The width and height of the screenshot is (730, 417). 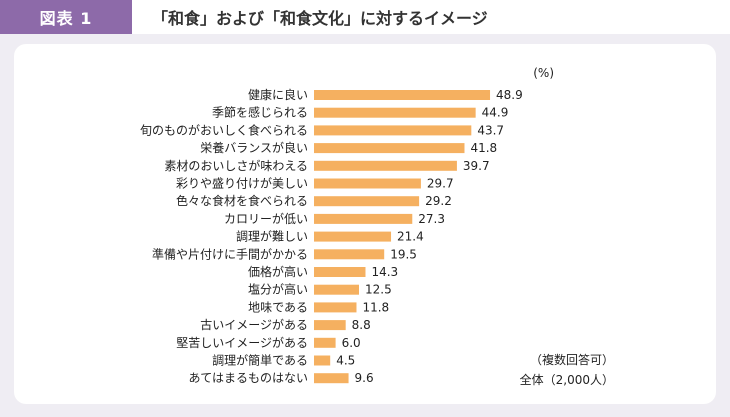 What do you see at coordinates (410, 237) in the screenshot?
I see `value-label: 21.4` at bounding box center [410, 237].